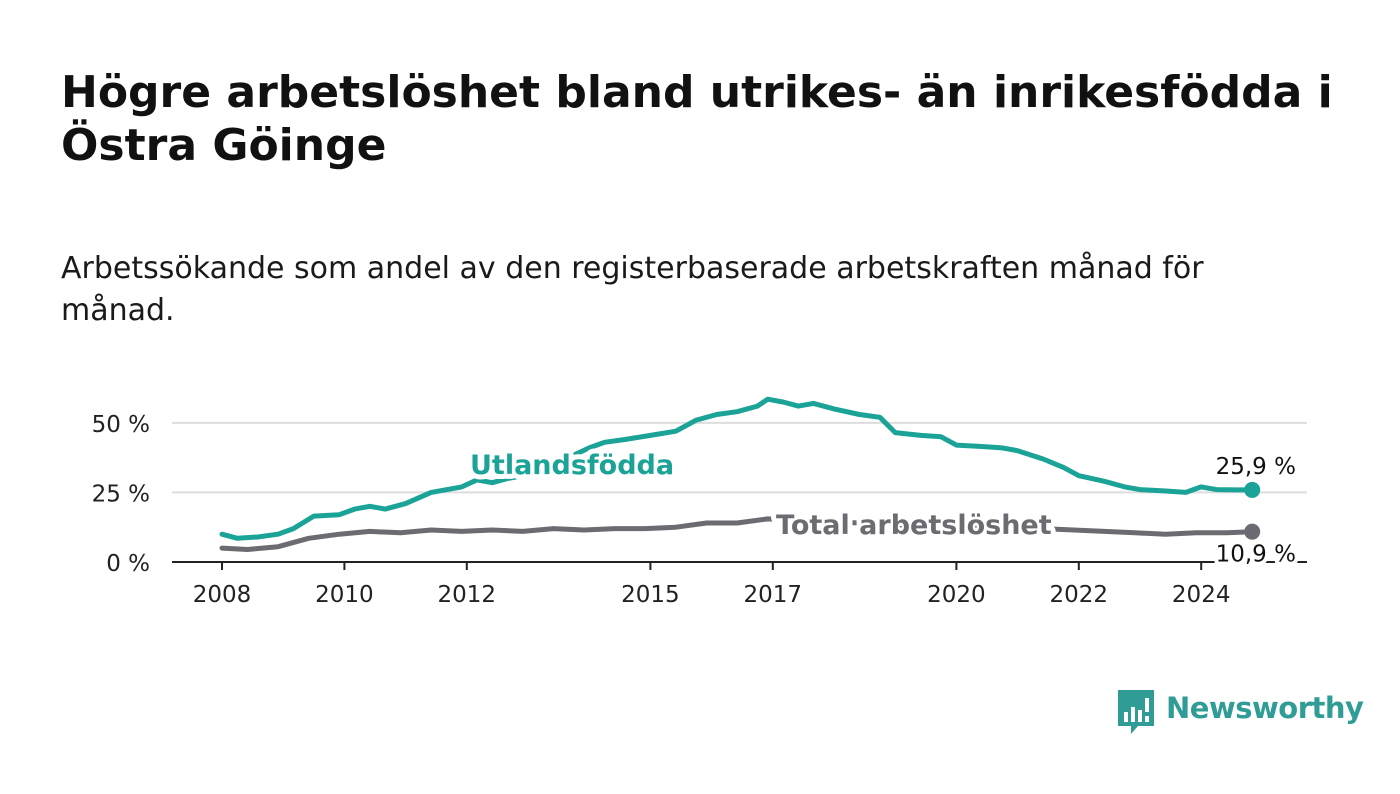  What do you see at coordinates (650, 595) in the screenshot?
I see `x-tick-label: 2015` at bounding box center [650, 595].